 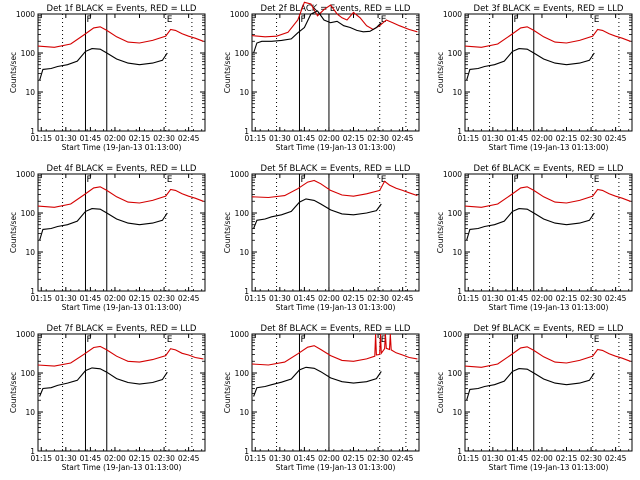 I want to click on chart-title: Det 8f BLACK = Events, RED = LLD, so click(x=336, y=329).